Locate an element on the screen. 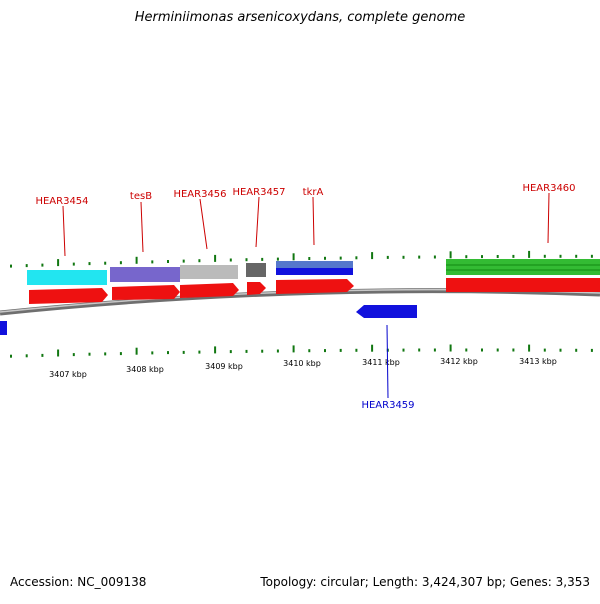 The width and height of the screenshot is (600, 604). gene-label-tkrA: tkrA is located at coordinates (313, 192).